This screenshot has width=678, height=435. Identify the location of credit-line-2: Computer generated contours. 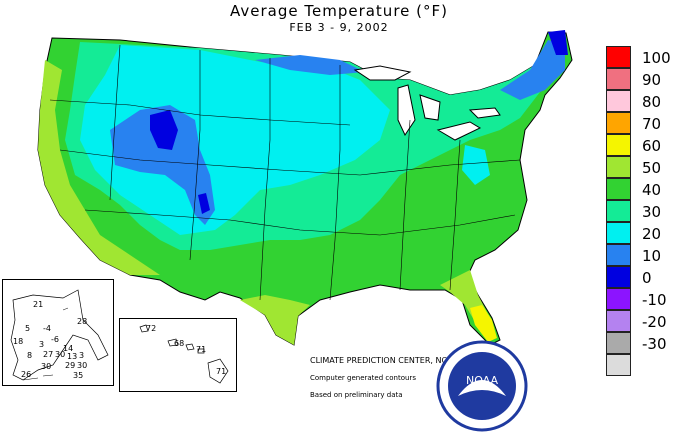
(363, 378).